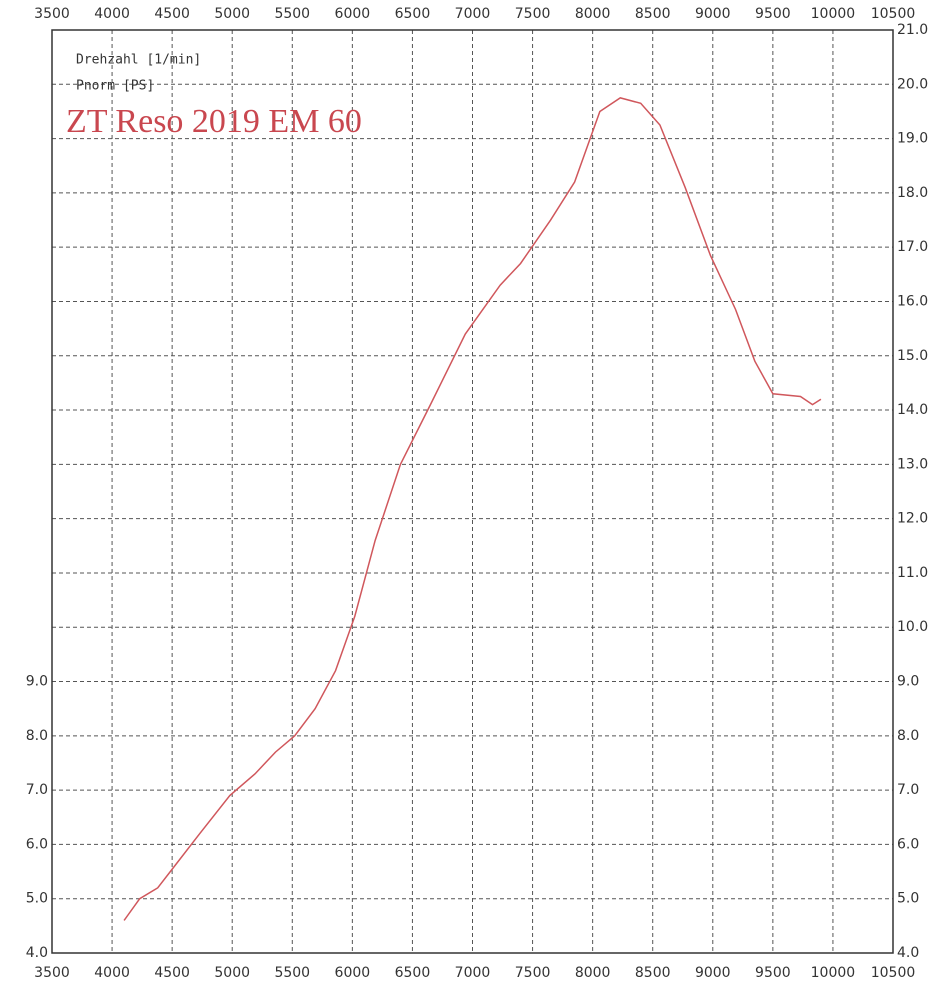 This screenshot has width=943, height=1000. What do you see at coordinates (908, 790) in the screenshot?
I see `y2-tick-label: 7.0` at bounding box center [908, 790].